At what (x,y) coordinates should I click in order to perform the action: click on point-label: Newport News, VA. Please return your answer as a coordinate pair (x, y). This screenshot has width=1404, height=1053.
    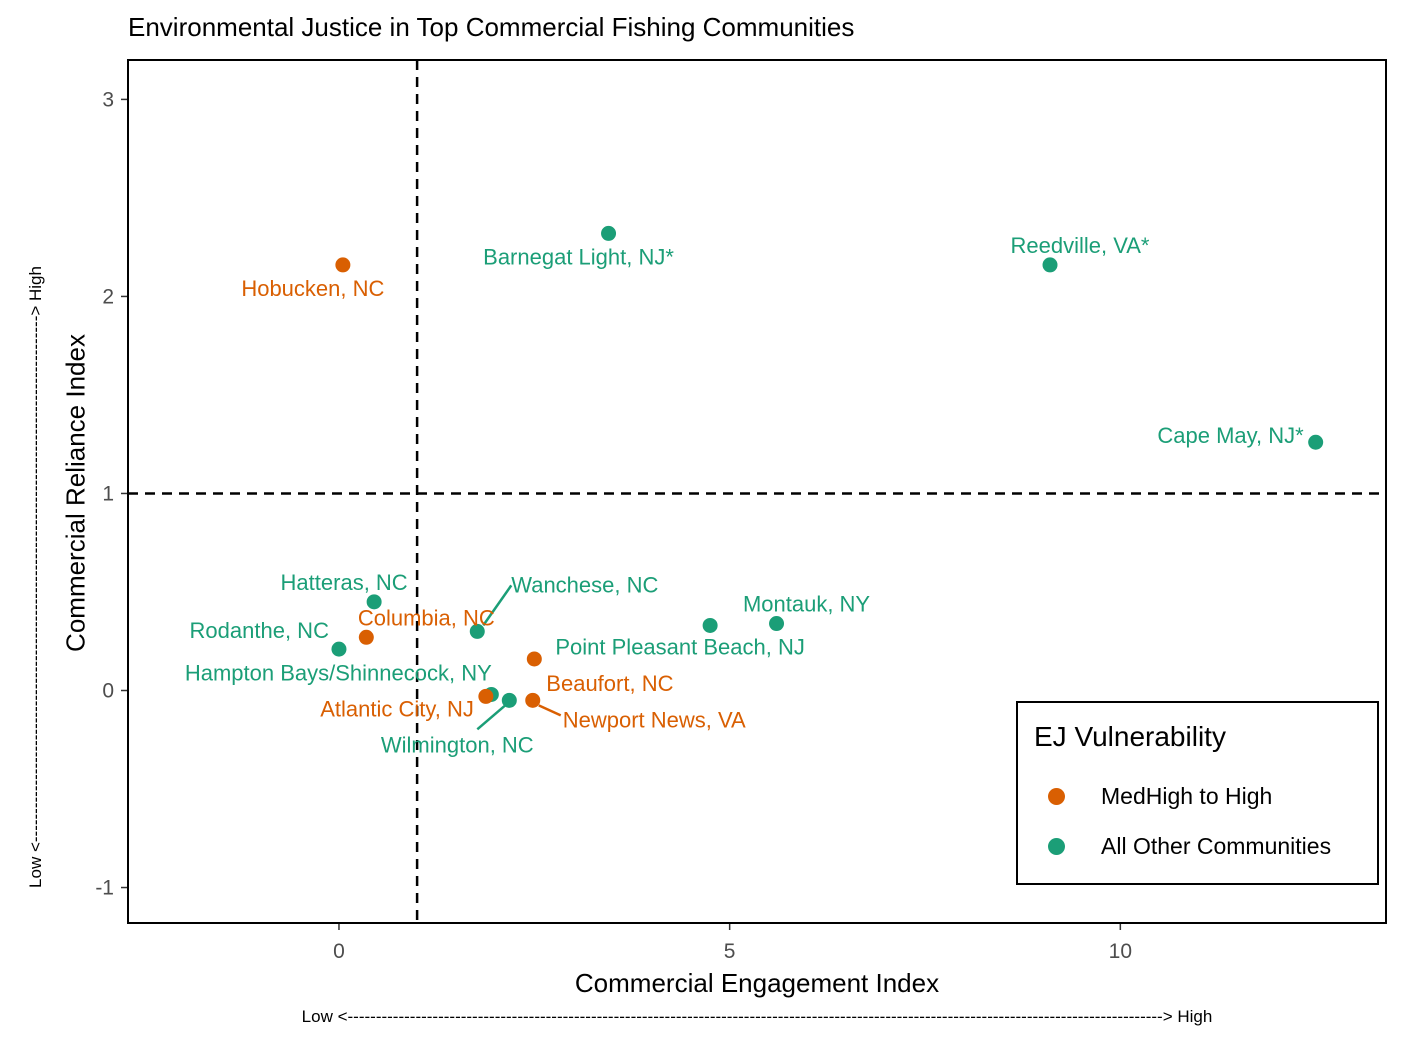
    Looking at the image, I should click on (654, 719).